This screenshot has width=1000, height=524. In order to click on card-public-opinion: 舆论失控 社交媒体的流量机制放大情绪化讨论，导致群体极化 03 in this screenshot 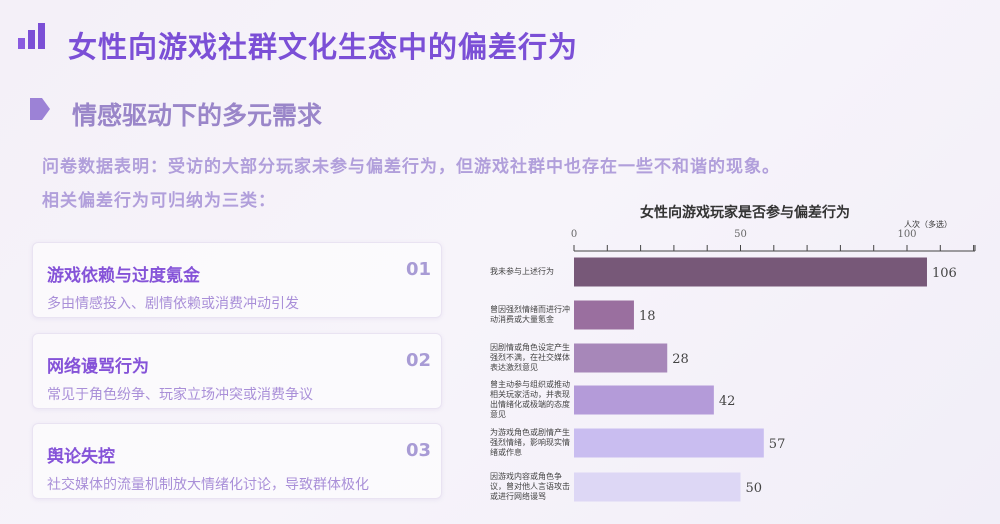, I will do `click(237, 461)`.